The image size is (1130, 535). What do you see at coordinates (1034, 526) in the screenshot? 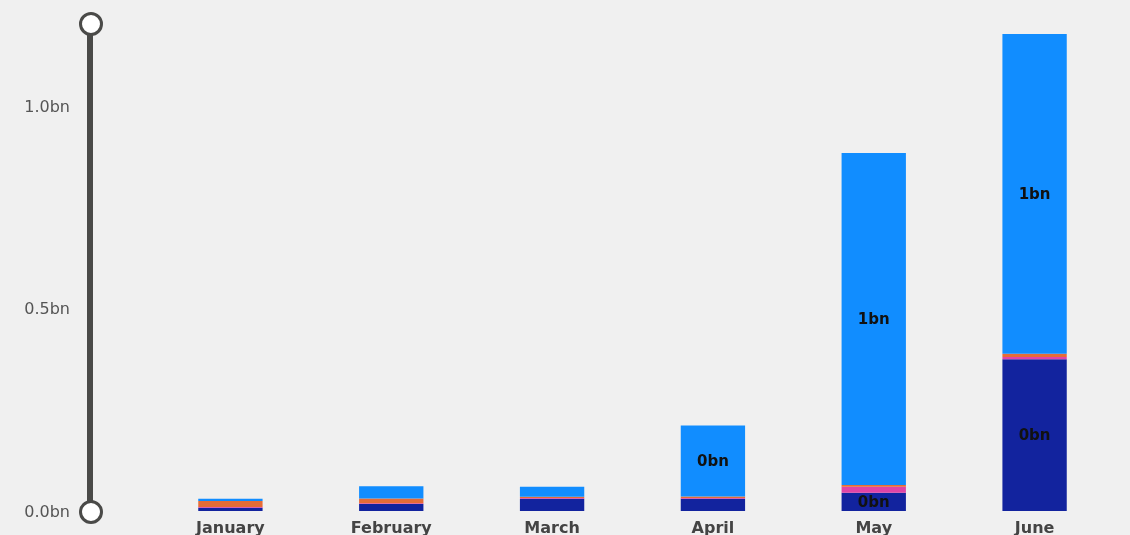
I see `x-tick-label: June` at bounding box center [1034, 526].